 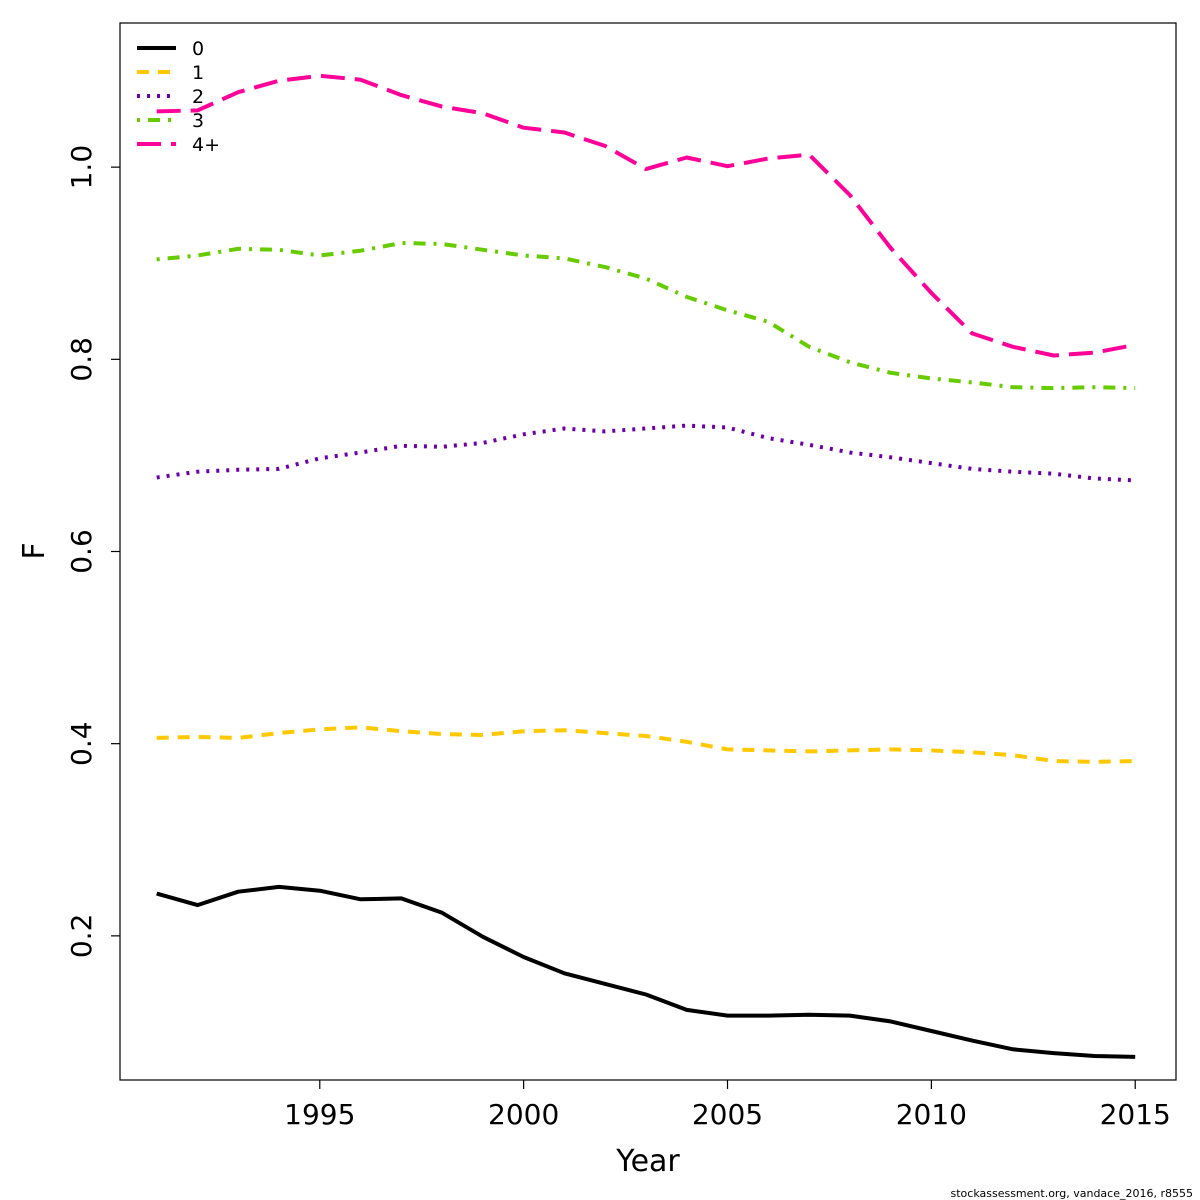 What do you see at coordinates (523, 1114) in the screenshot?
I see `x-tick-label: 2000` at bounding box center [523, 1114].